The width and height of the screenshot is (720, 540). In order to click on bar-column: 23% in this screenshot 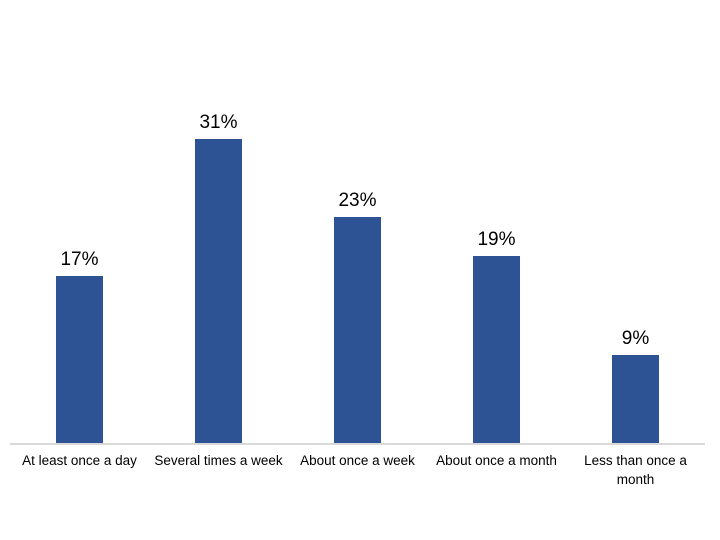, I will do `click(357, 316)`.